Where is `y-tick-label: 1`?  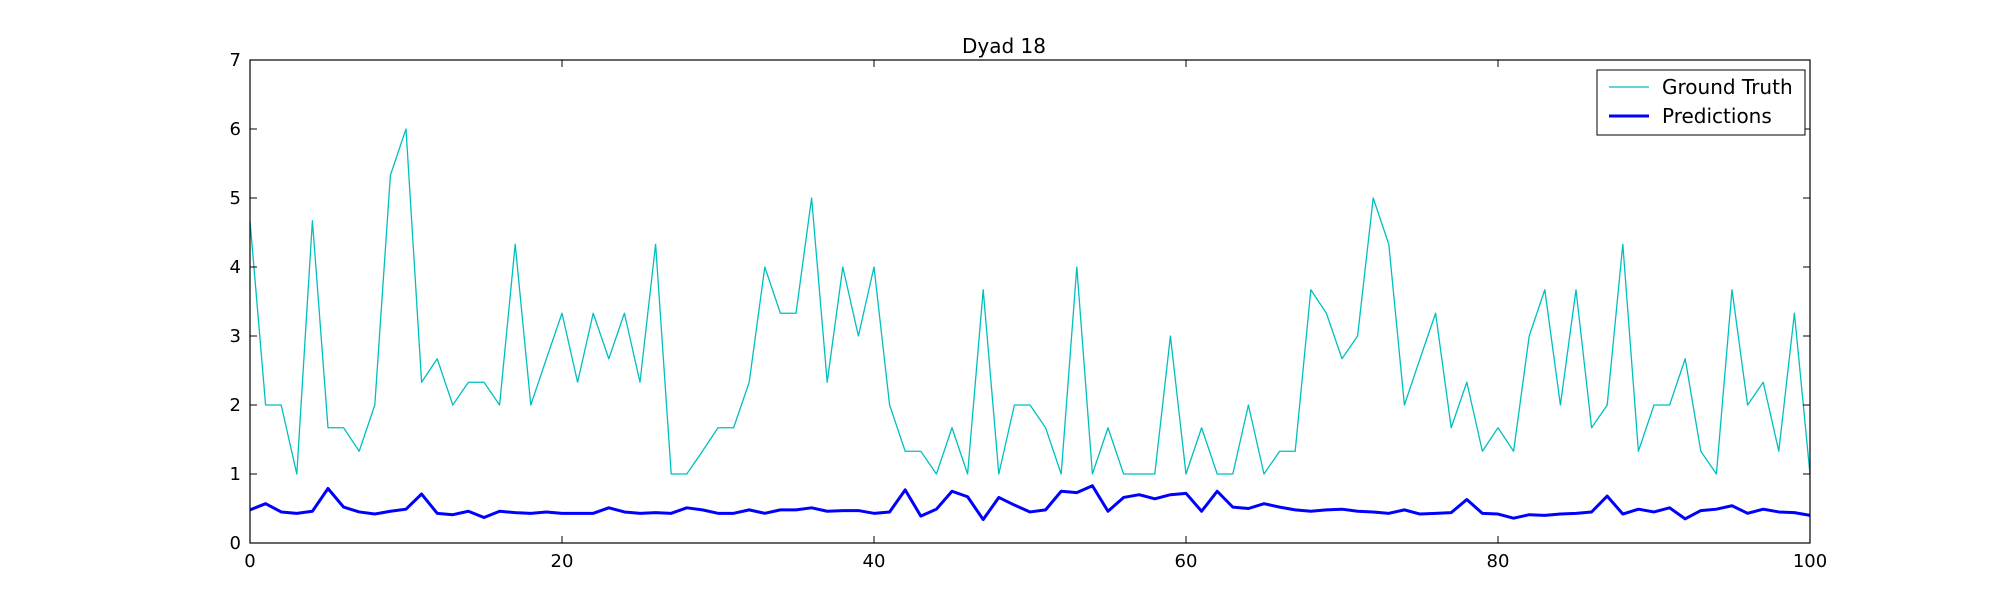
y-tick-label: 1 is located at coordinates (235, 474).